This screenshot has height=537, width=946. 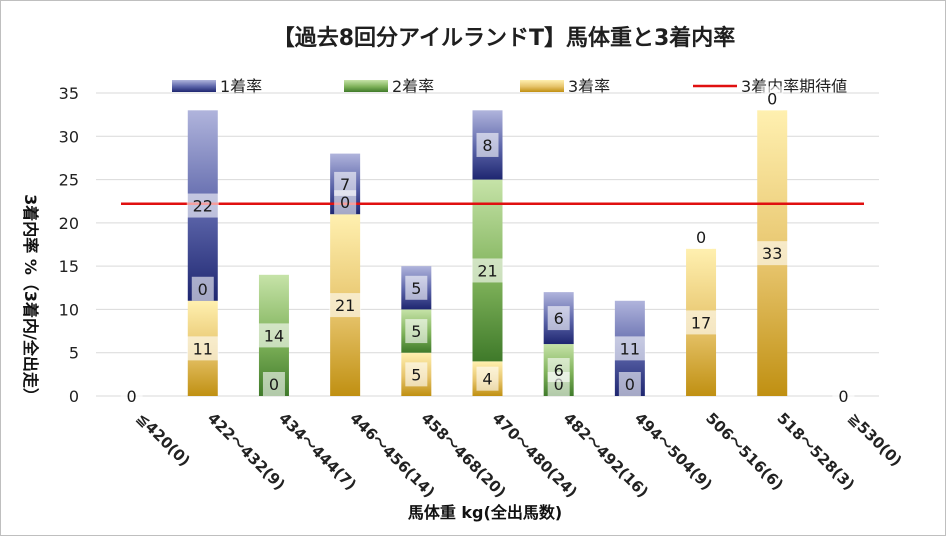 I want to click on data-label: 8, so click(x=487, y=145).